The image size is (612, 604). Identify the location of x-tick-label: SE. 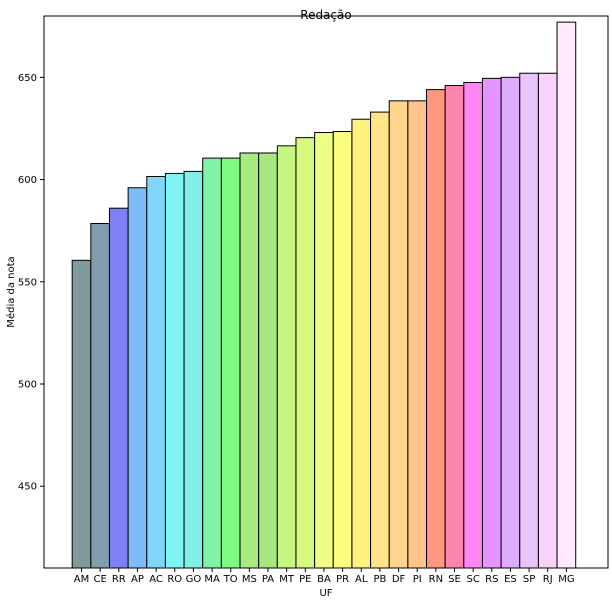
(454, 579).